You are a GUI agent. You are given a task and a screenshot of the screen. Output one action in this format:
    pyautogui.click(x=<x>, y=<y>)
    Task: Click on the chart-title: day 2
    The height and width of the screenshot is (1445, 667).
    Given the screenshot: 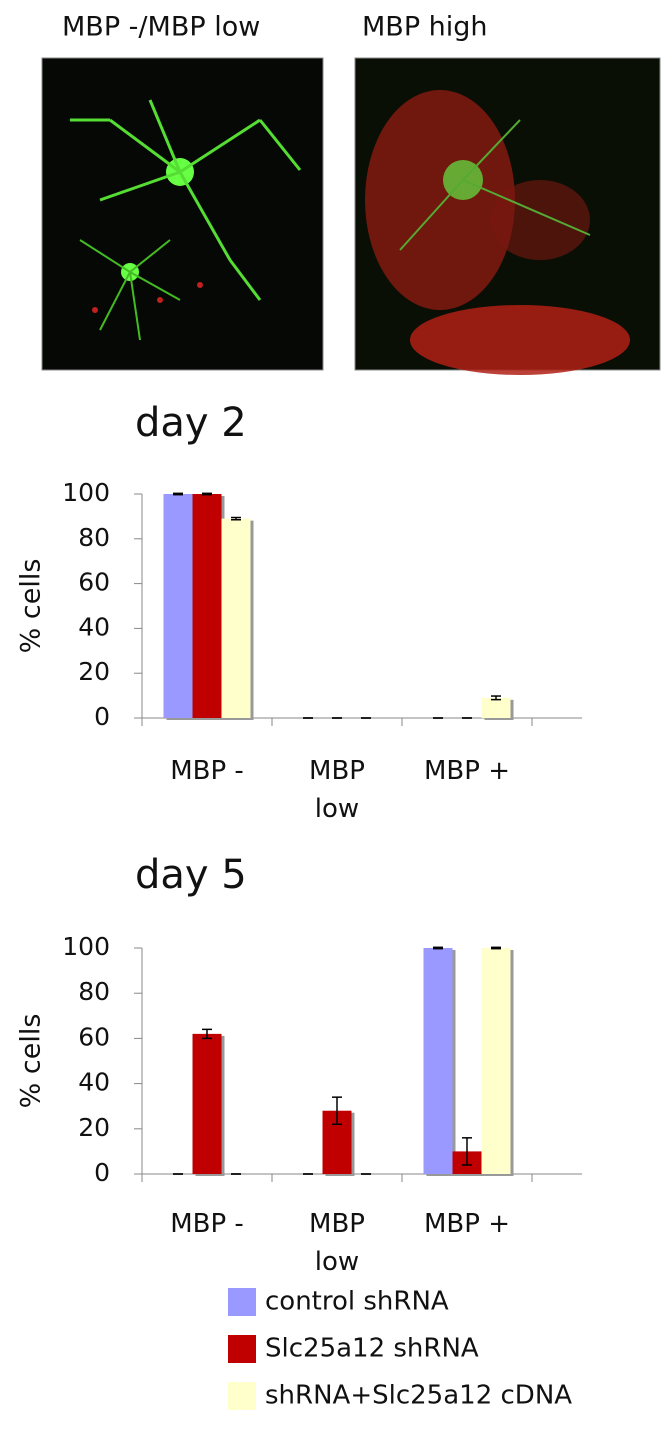 What is the action you would take?
    pyautogui.click(x=191, y=423)
    